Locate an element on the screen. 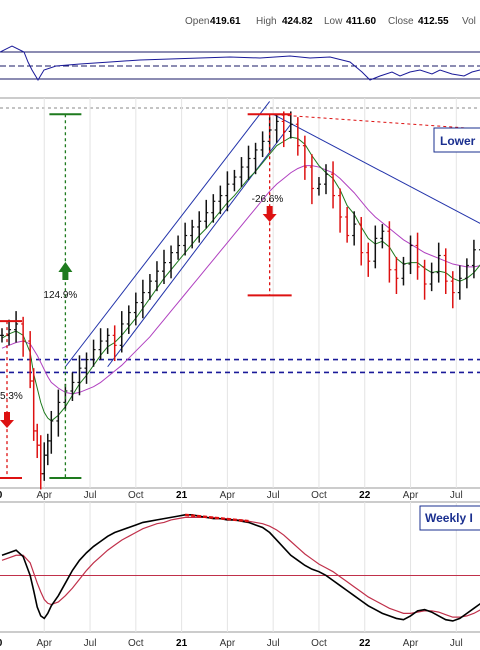 This screenshot has height=650, width=480. x-axis-main: 20AprJulOct21AprJulOct22AprJulOct is located at coordinates (231, 495).